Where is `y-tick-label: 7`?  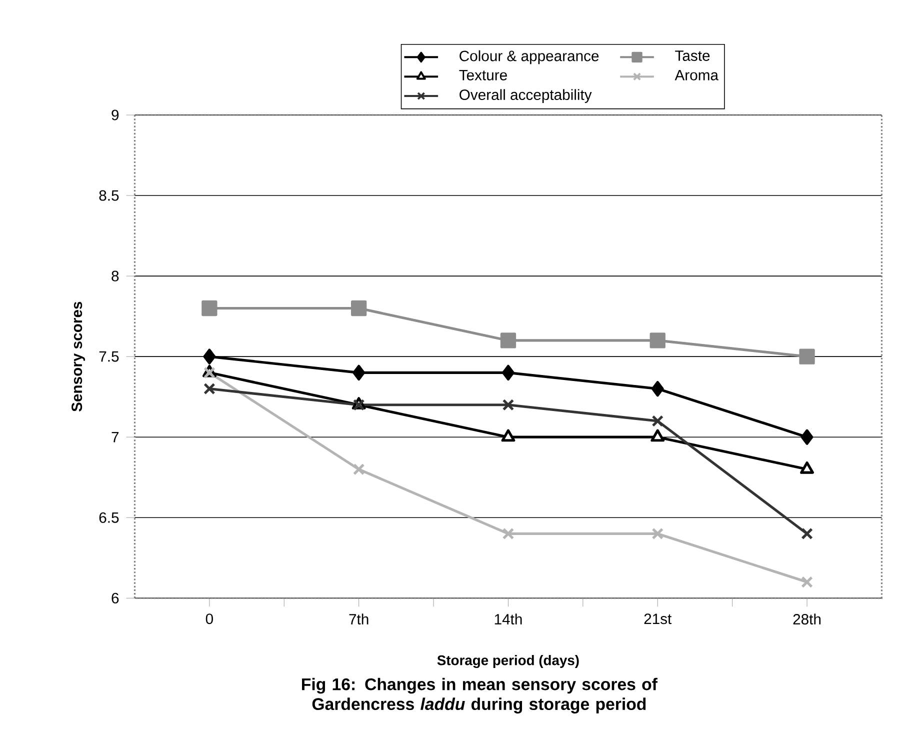
y-tick-label: 7 is located at coordinates (115, 437).